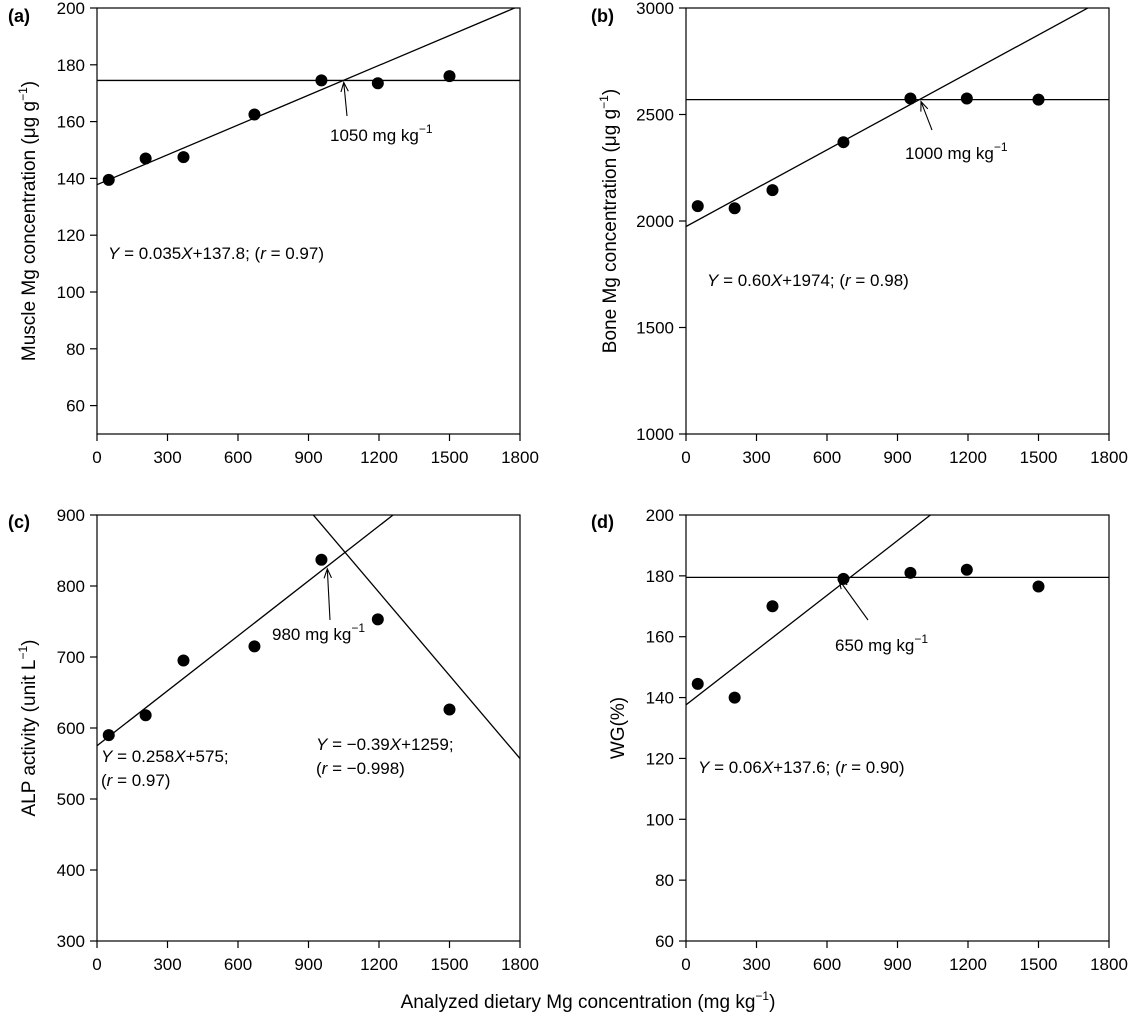 This screenshot has width=1136, height=1017. What do you see at coordinates (360, 768) in the screenshot?
I see `regression-equation: (r = −0.998)` at bounding box center [360, 768].